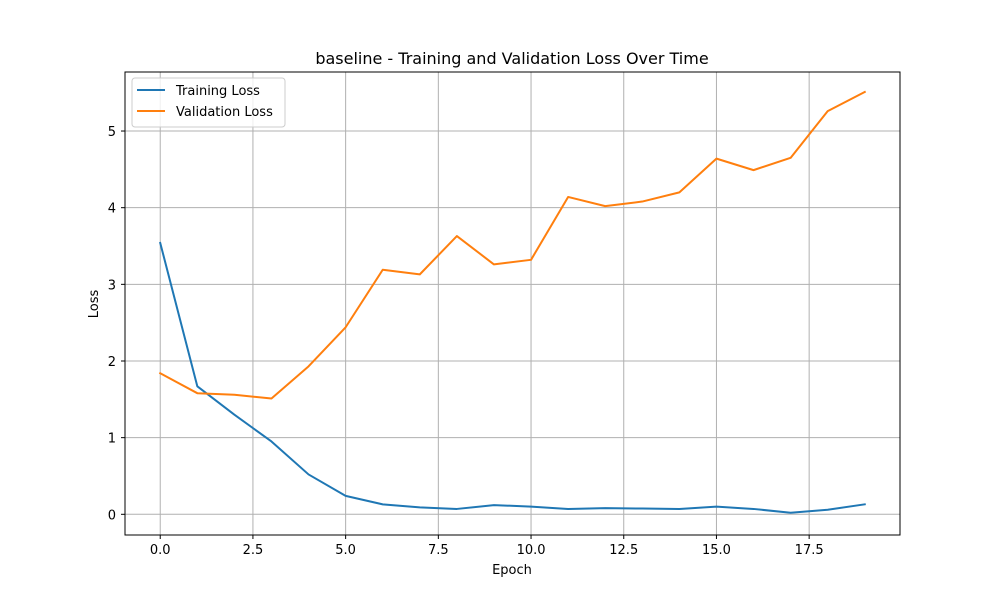  Describe the element at coordinates (160, 550) in the screenshot. I see `x-tick-label: 0.0` at that location.